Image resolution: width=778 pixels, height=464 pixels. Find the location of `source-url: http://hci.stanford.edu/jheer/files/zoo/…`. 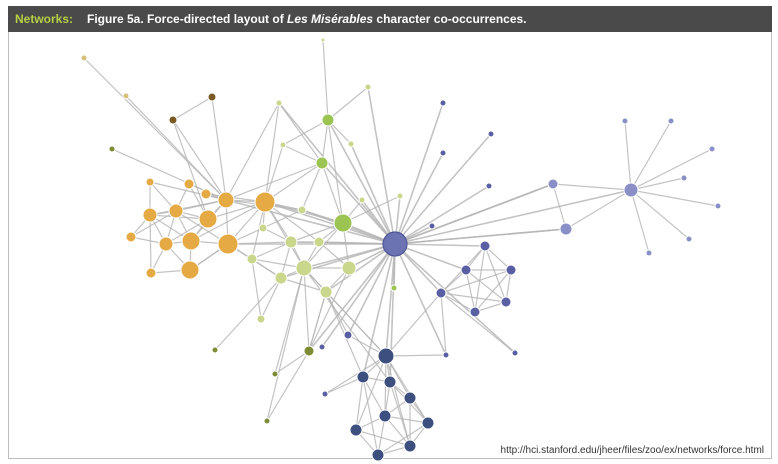

source-url: http://hci.stanford.edu/jheer/files/zoo/… is located at coordinates (632, 450).